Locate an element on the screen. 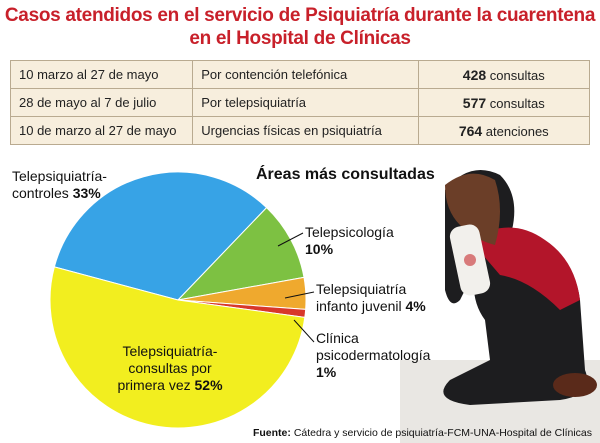  amount-cell: 428 consultas is located at coordinates (504, 74).